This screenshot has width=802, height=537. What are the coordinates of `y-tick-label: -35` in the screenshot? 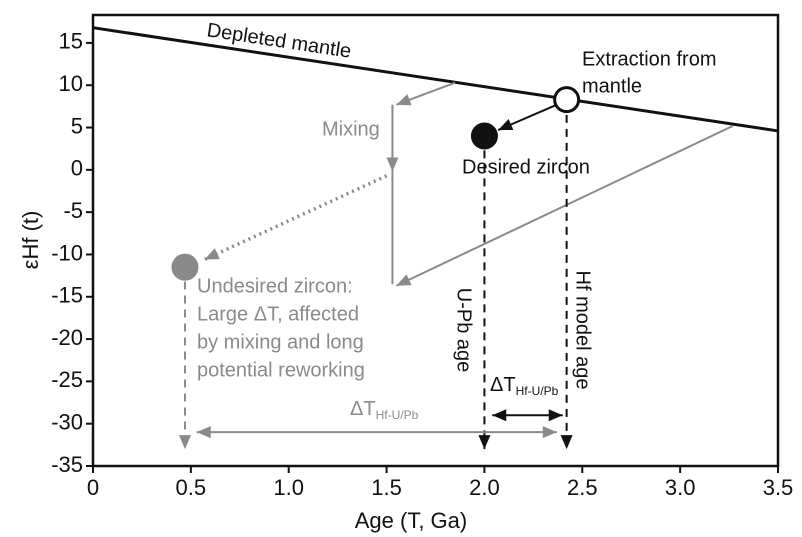 It's located at (67, 464).